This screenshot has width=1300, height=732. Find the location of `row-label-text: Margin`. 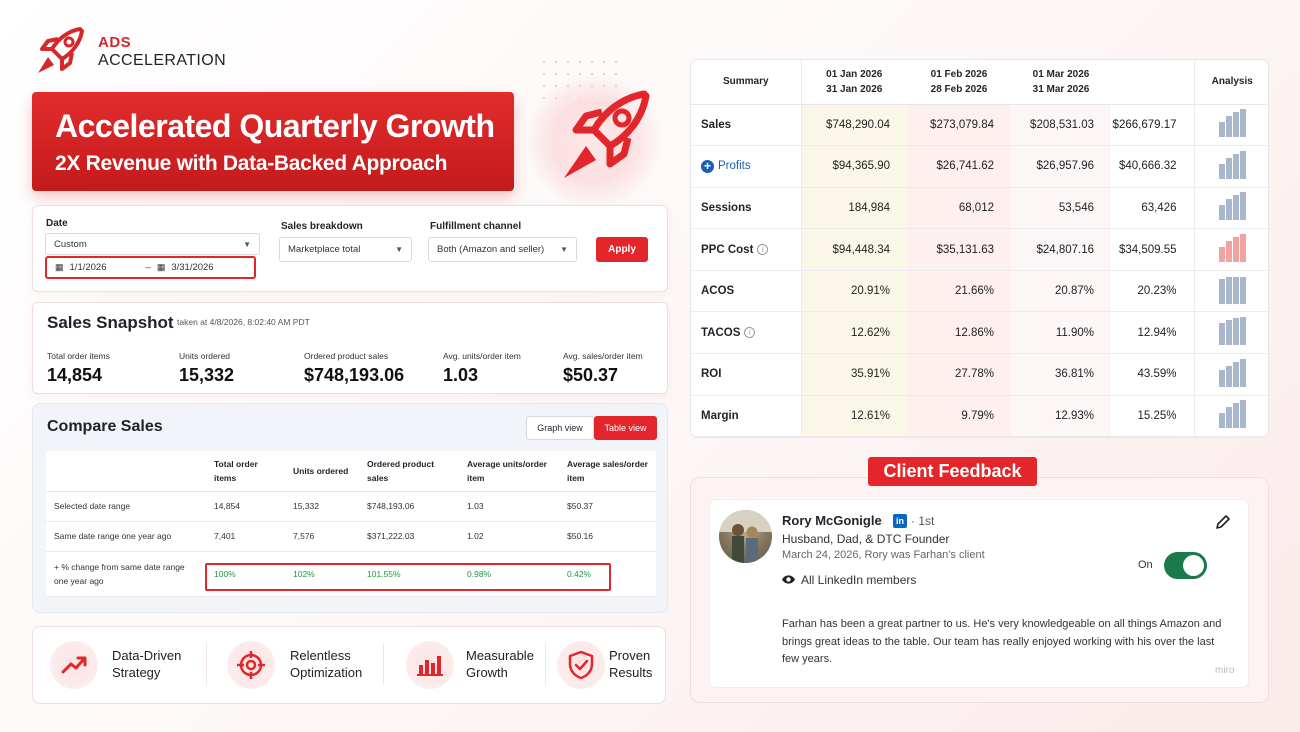

row-label-text: Margin is located at coordinates (720, 415).